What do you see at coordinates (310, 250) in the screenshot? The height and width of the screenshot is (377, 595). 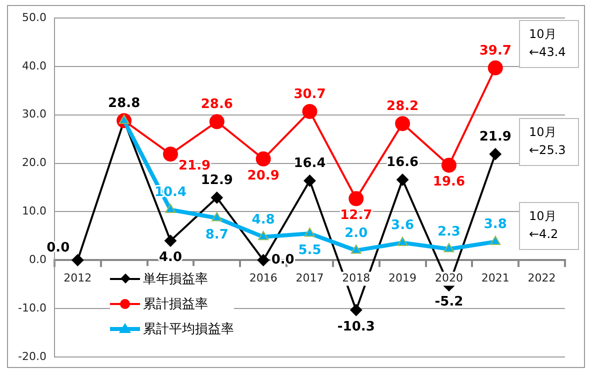 I see `data-label: 5.5` at bounding box center [310, 250].